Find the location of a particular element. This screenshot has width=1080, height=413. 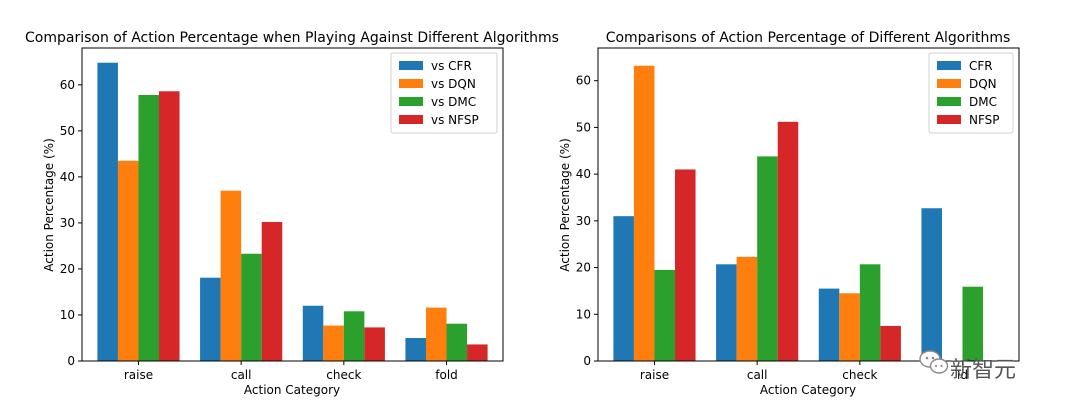

left-chart-y-ticks: 0 10 20 30 40 50 60 is located at coordinates (71, 223).